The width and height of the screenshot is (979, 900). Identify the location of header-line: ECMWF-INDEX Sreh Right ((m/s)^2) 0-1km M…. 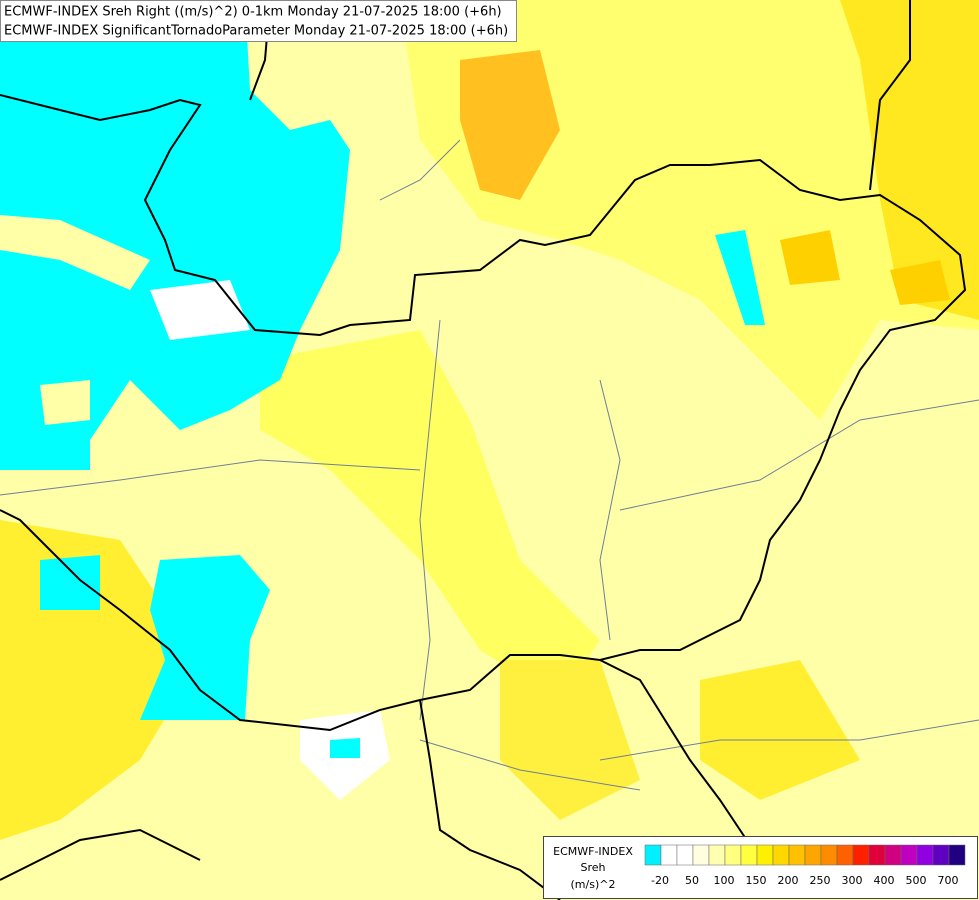
(253, 12).